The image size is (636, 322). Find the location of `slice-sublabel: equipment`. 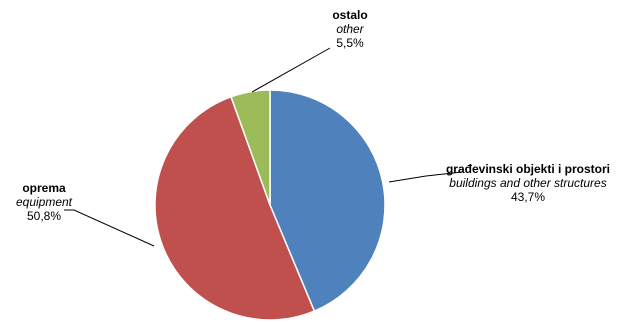

slice-sublabel: equipment is located at coordinates (44, 202).